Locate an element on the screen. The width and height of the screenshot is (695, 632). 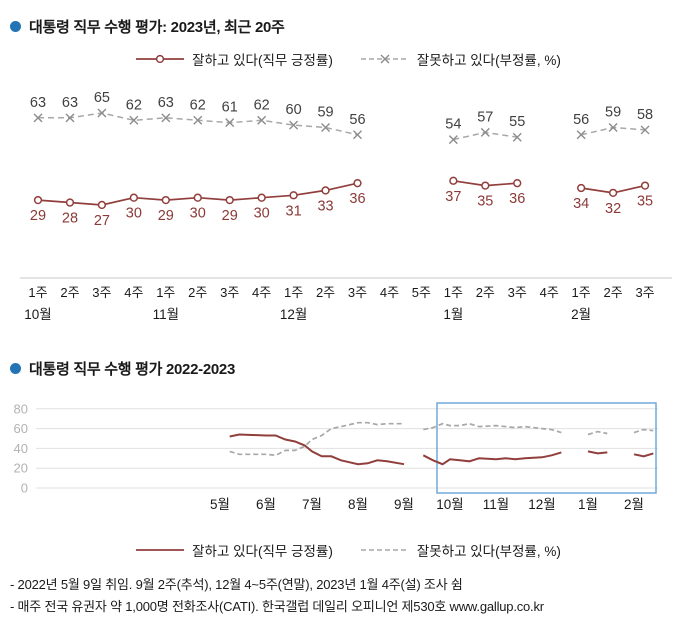
week-tick-label: 5주 is located at coordinates (421, 292).